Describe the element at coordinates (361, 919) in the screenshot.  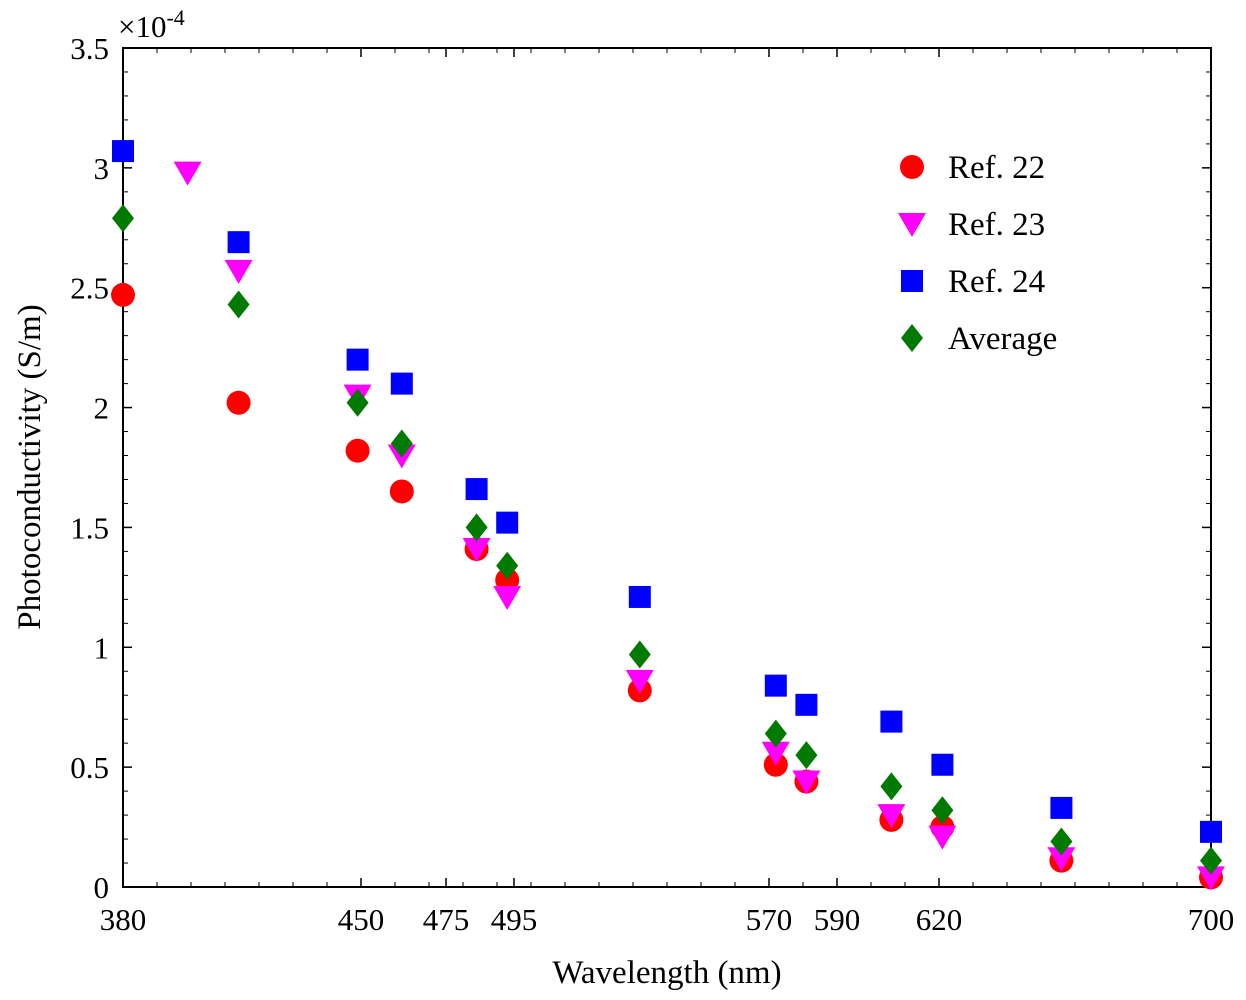
I see `x-tick-label: 450` at that location.